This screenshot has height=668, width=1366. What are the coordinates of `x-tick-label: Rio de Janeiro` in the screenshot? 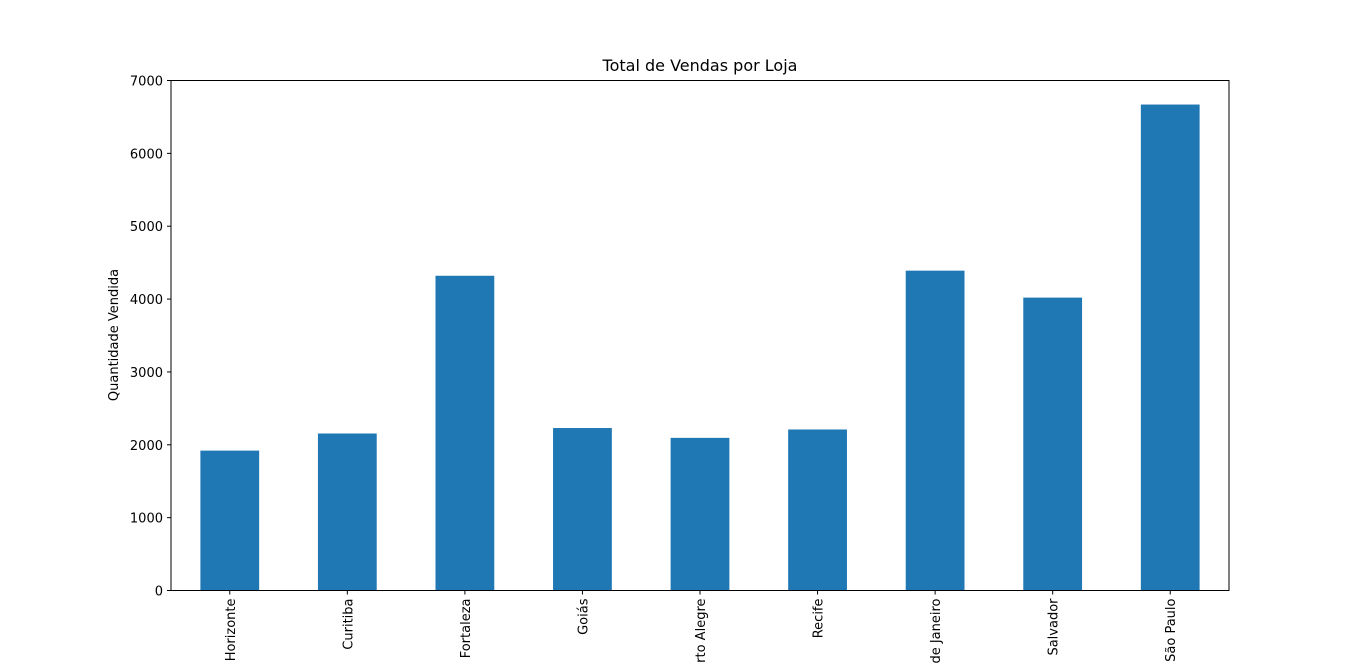 It's located at (936, 630).